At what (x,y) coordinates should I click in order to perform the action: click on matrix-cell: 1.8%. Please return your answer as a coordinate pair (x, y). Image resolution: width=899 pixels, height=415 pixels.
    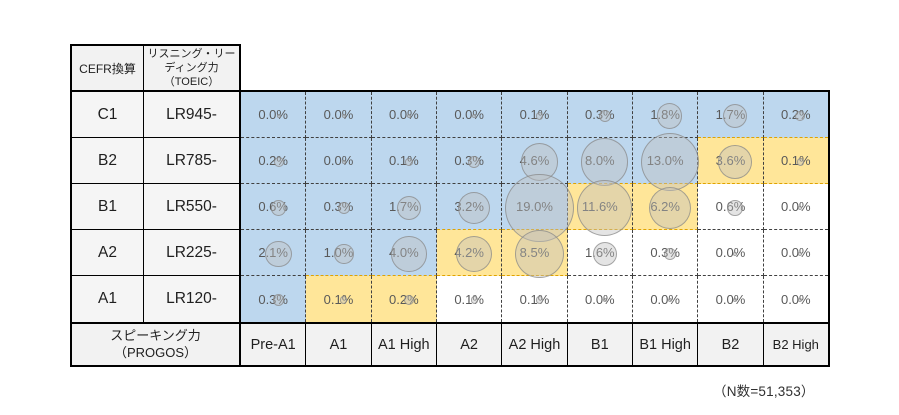
    Looking at the image, I should click on (665, 115).